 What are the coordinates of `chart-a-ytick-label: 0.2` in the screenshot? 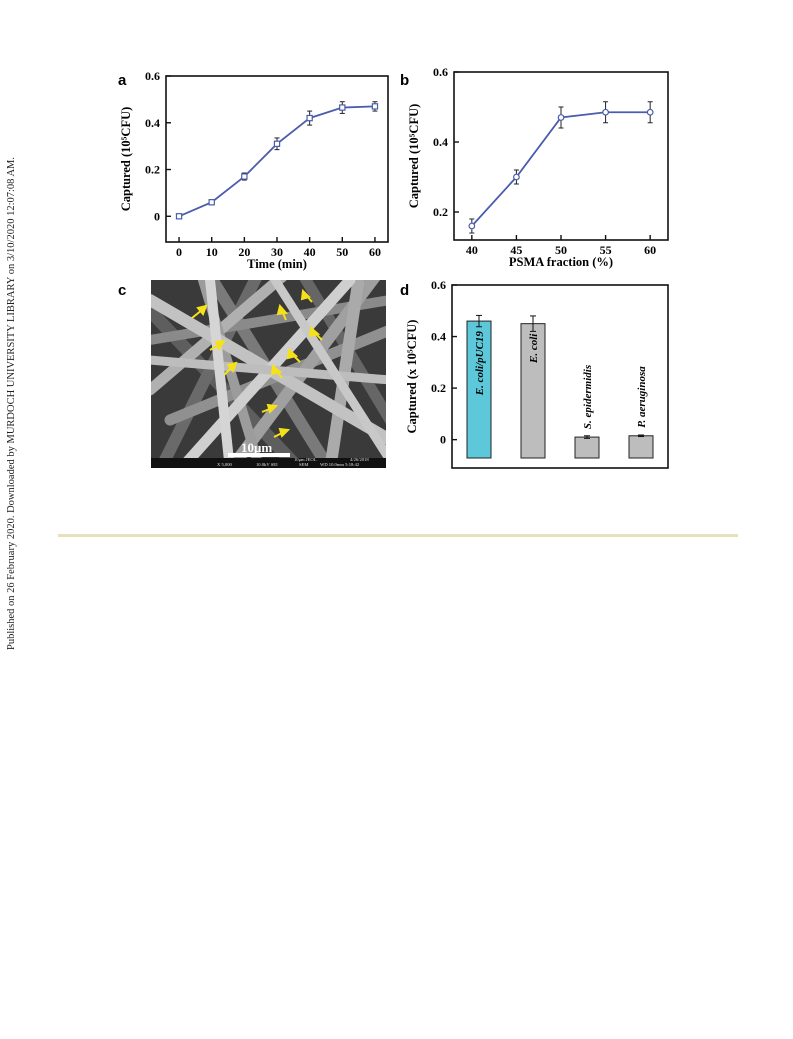 It's located at (152, 170).